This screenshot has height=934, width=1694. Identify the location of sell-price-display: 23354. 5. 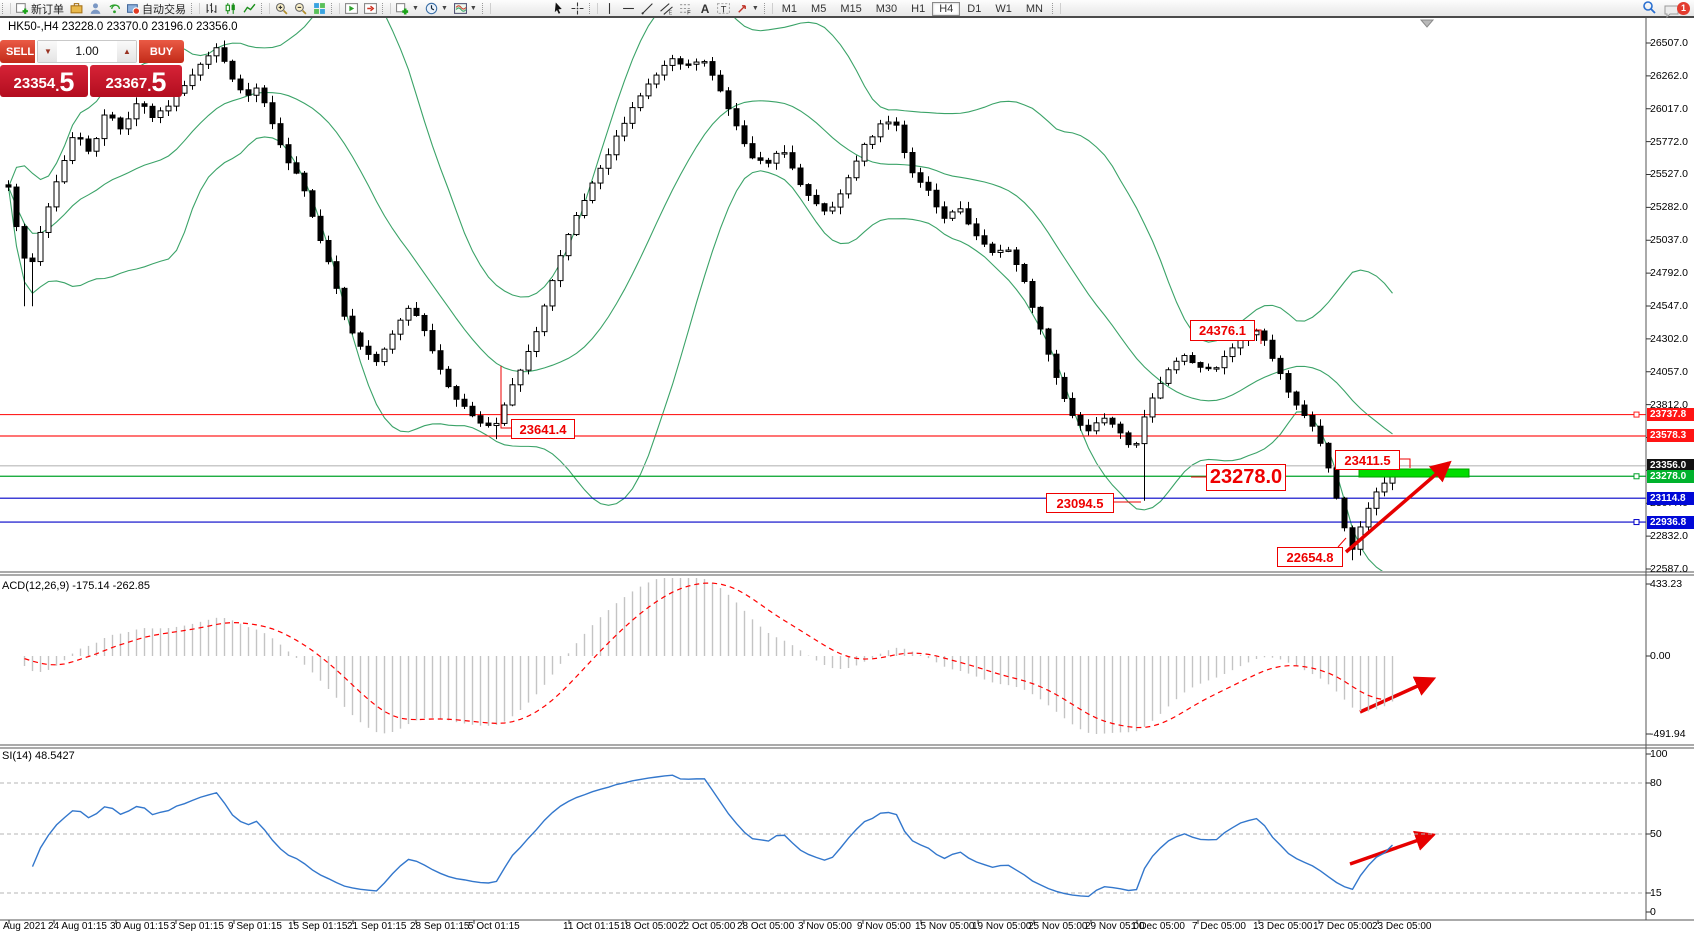
(44, 81).